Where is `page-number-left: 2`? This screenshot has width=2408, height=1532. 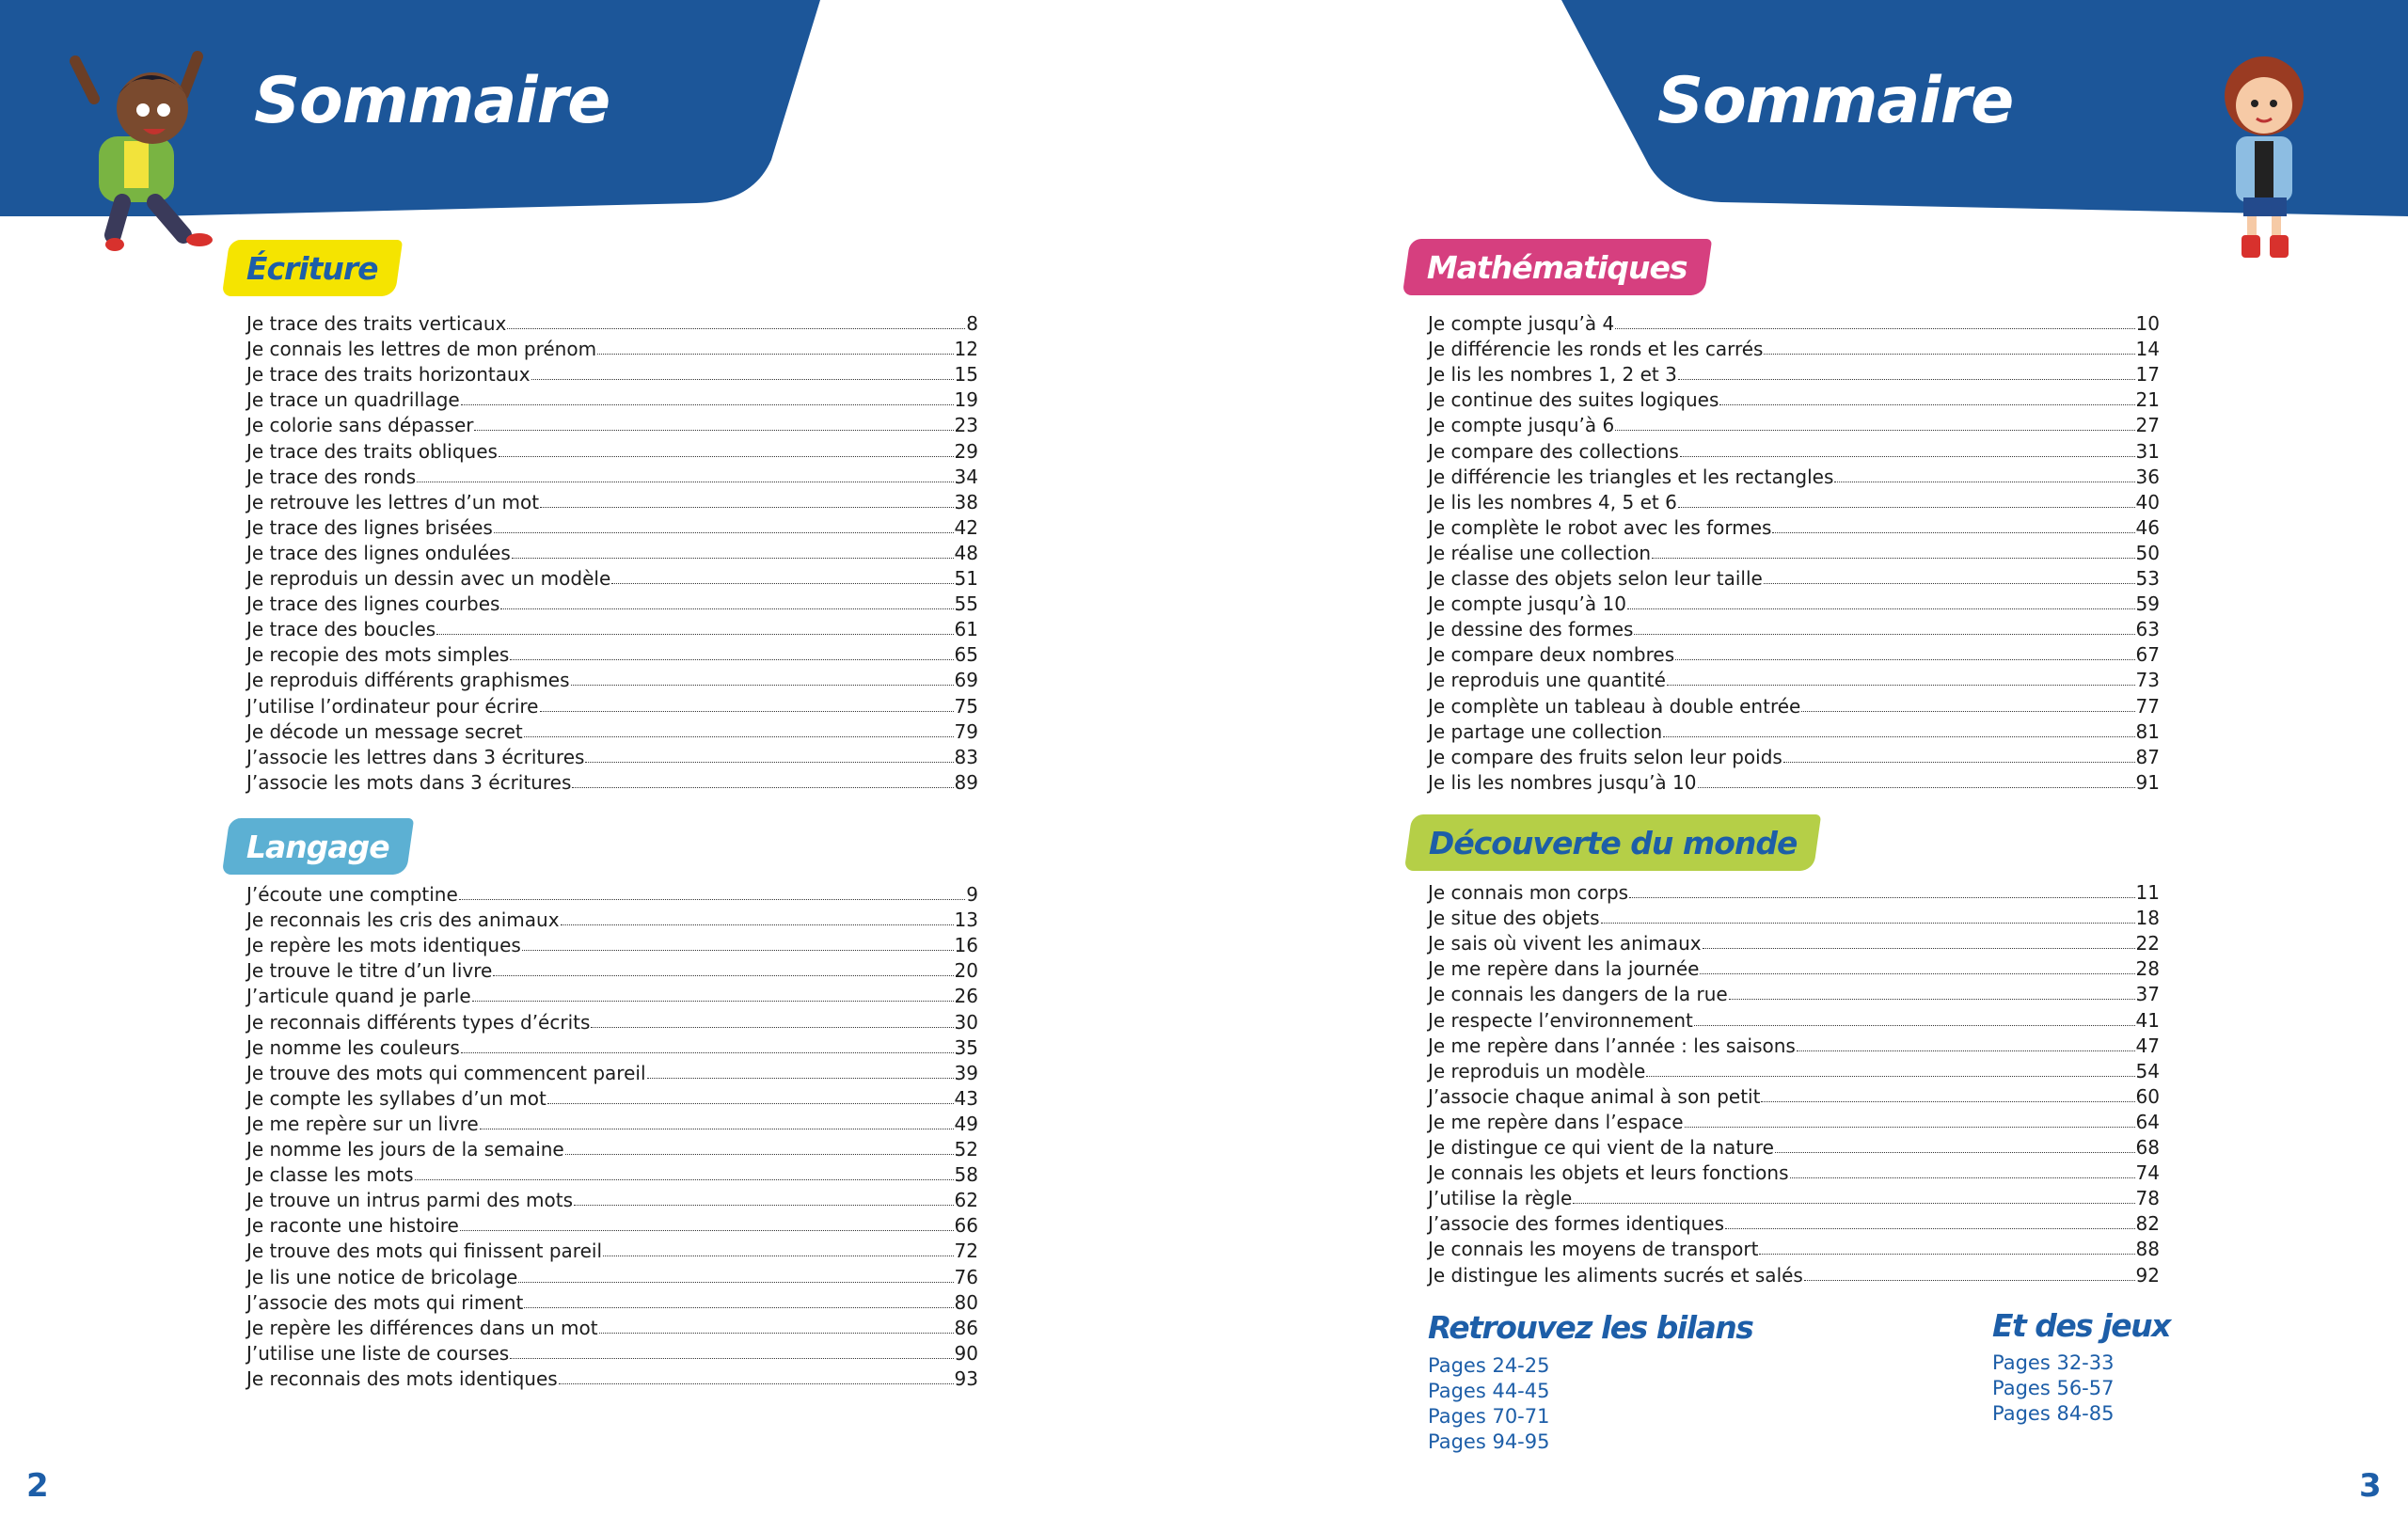 page-number-left: 2 is located at coordinates (37, 1486).